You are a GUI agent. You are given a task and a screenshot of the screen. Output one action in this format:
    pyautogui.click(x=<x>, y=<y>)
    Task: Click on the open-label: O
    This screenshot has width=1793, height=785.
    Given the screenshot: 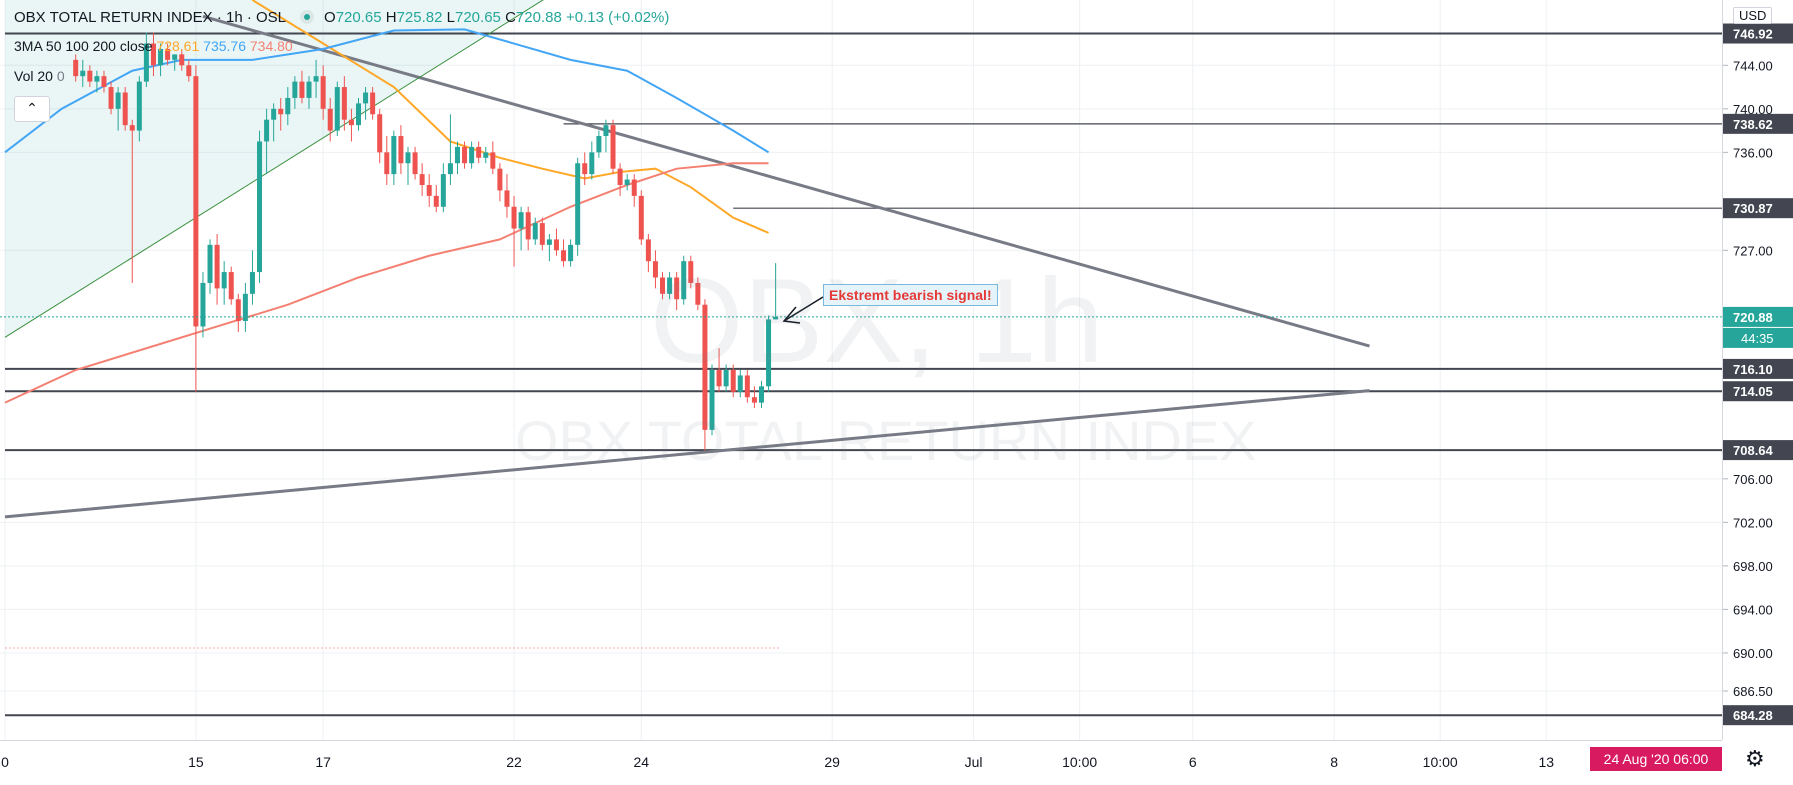 What is the action you would take?
    pyautogui.click(x=330, y=17)
    